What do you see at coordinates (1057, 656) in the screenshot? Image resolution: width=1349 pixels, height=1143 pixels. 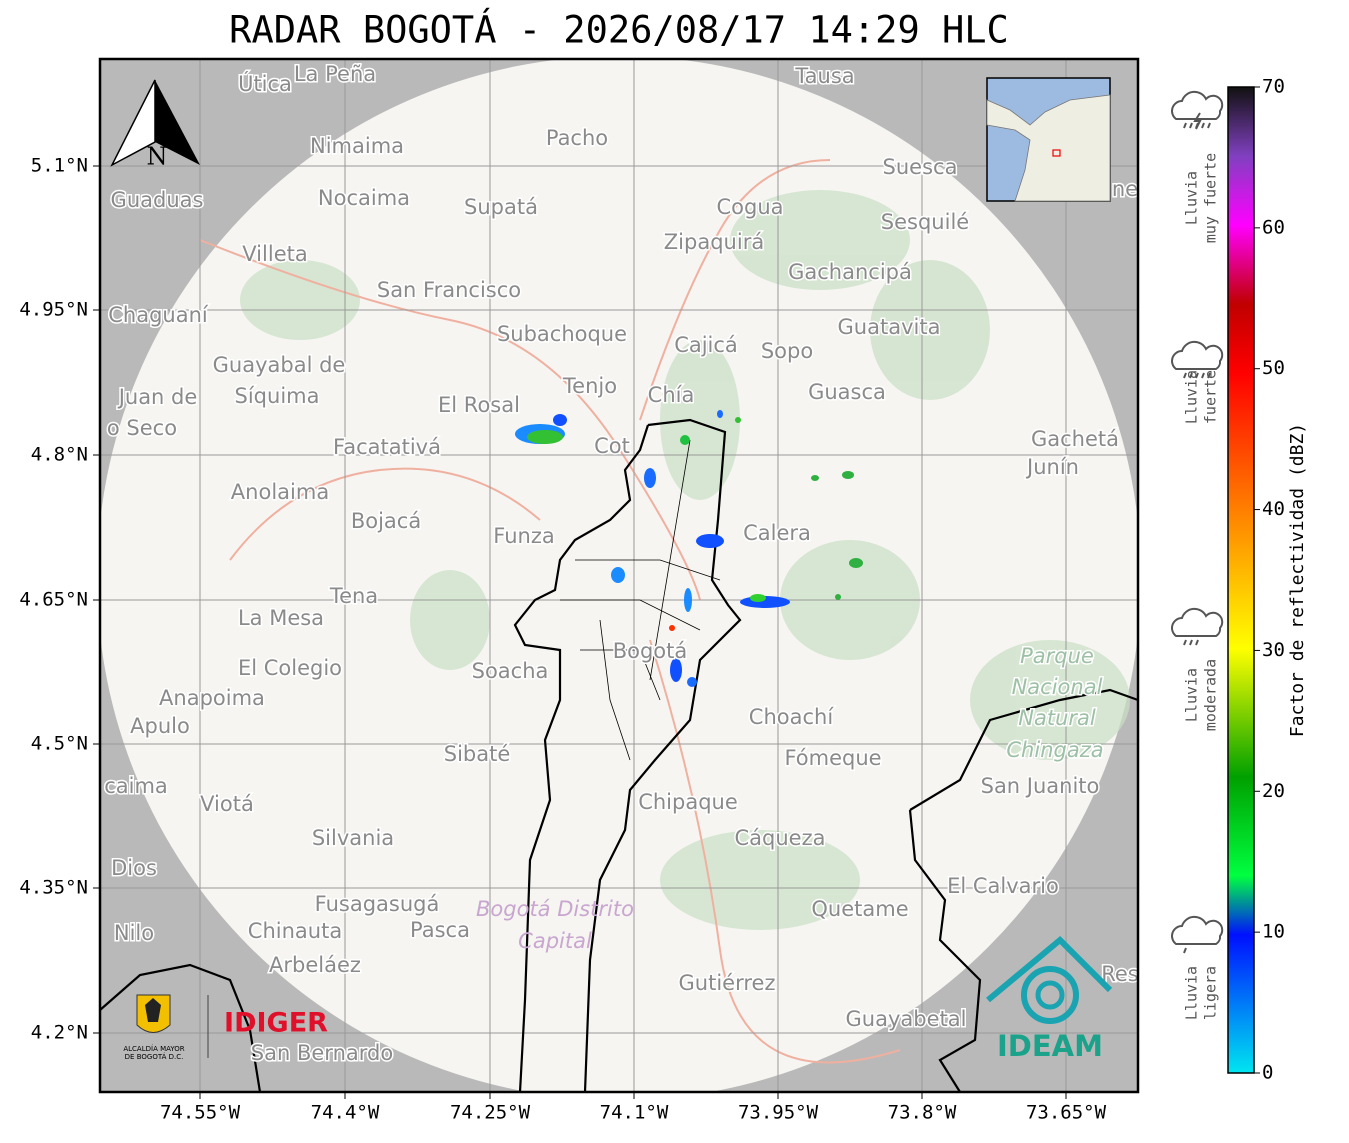 I see `park-label: Parque` at bounding box center [1057, 656].